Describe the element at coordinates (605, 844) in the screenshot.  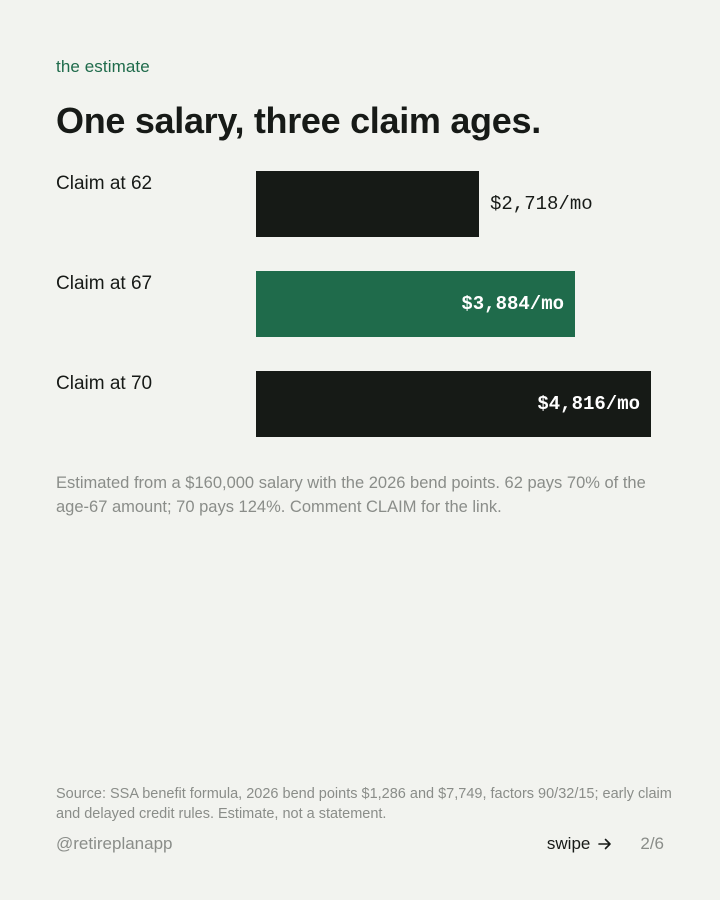
I see `arrow-right-icon` at that location.